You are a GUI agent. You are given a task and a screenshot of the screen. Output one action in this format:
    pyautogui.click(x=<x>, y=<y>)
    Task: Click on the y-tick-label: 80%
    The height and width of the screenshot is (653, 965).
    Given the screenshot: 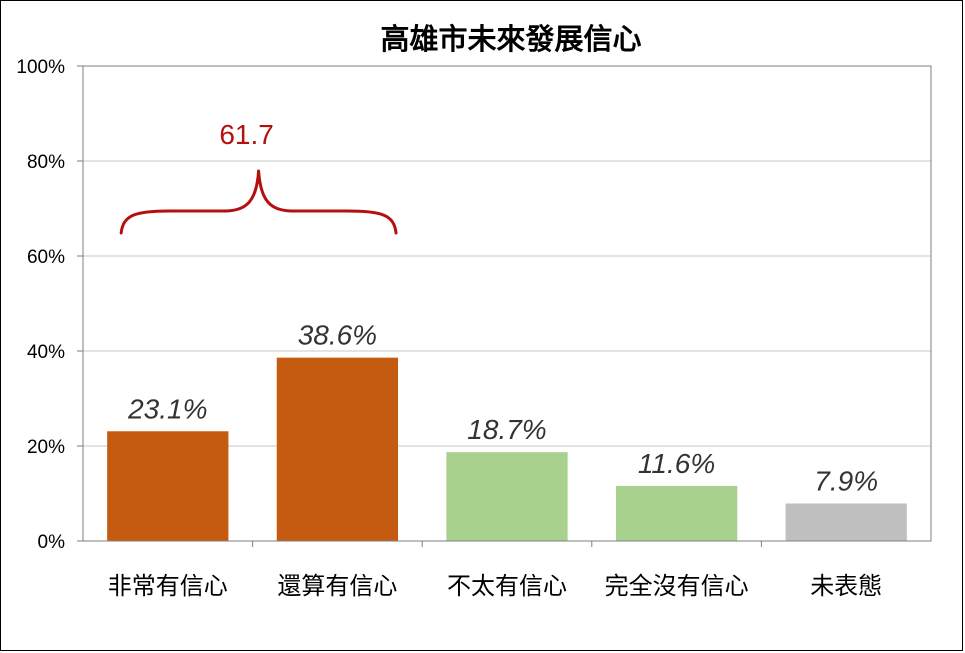 What is the action you would take?
    pyautogui.click(x=46, y=162)
    